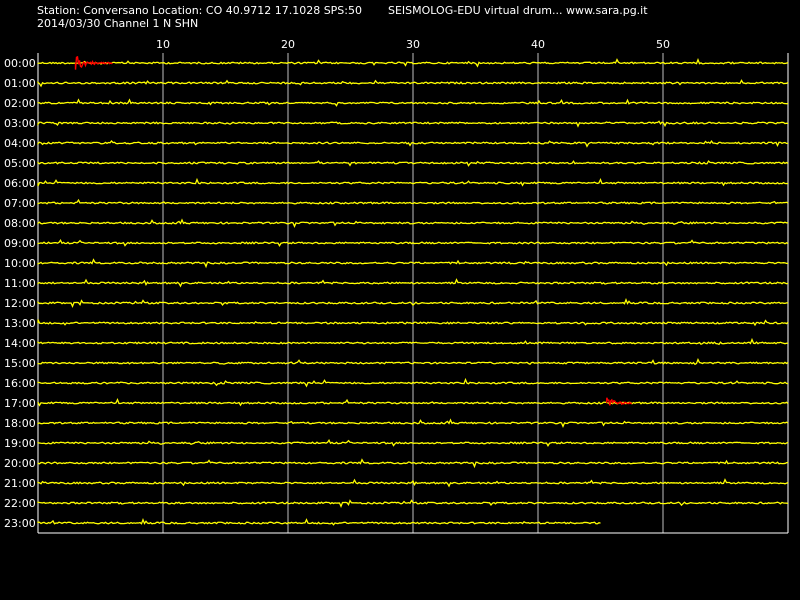  What do you see at coordinates (20, 503) in the screenshot?
I see `row-time-label: 22:00` at bounding box center [20, 503].